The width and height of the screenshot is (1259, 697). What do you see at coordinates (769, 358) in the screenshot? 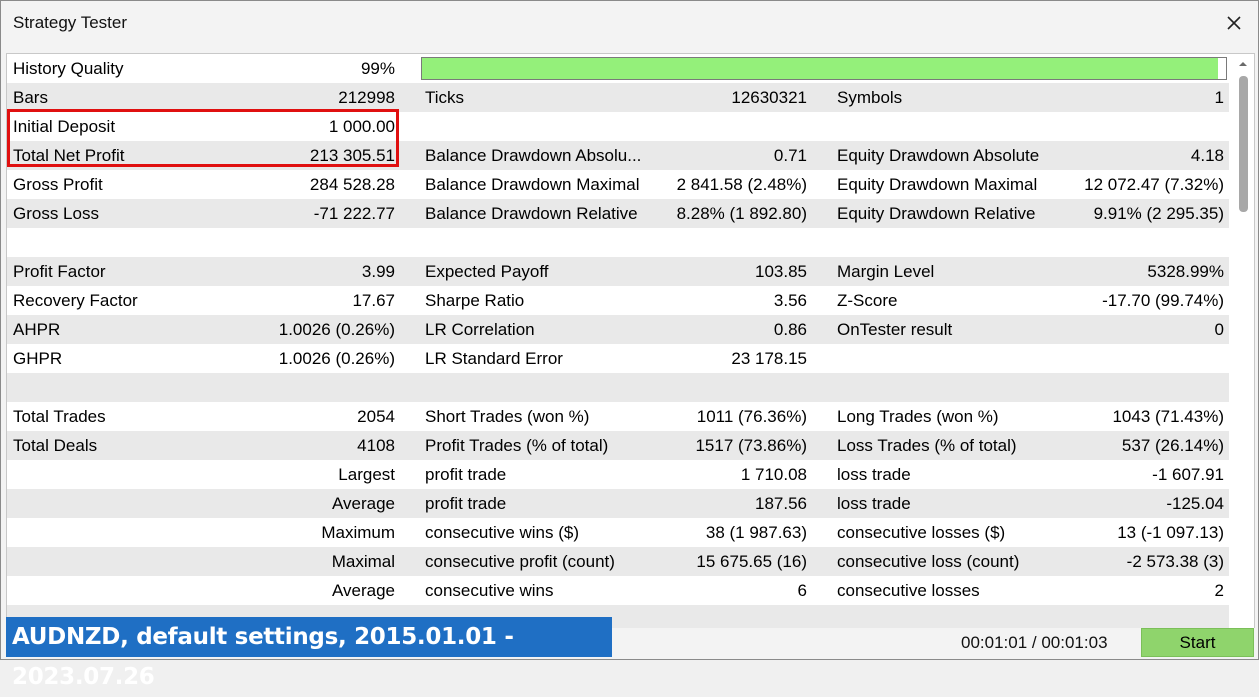
I see `row-value: 23 178.15` at bounding box center [769, 358].